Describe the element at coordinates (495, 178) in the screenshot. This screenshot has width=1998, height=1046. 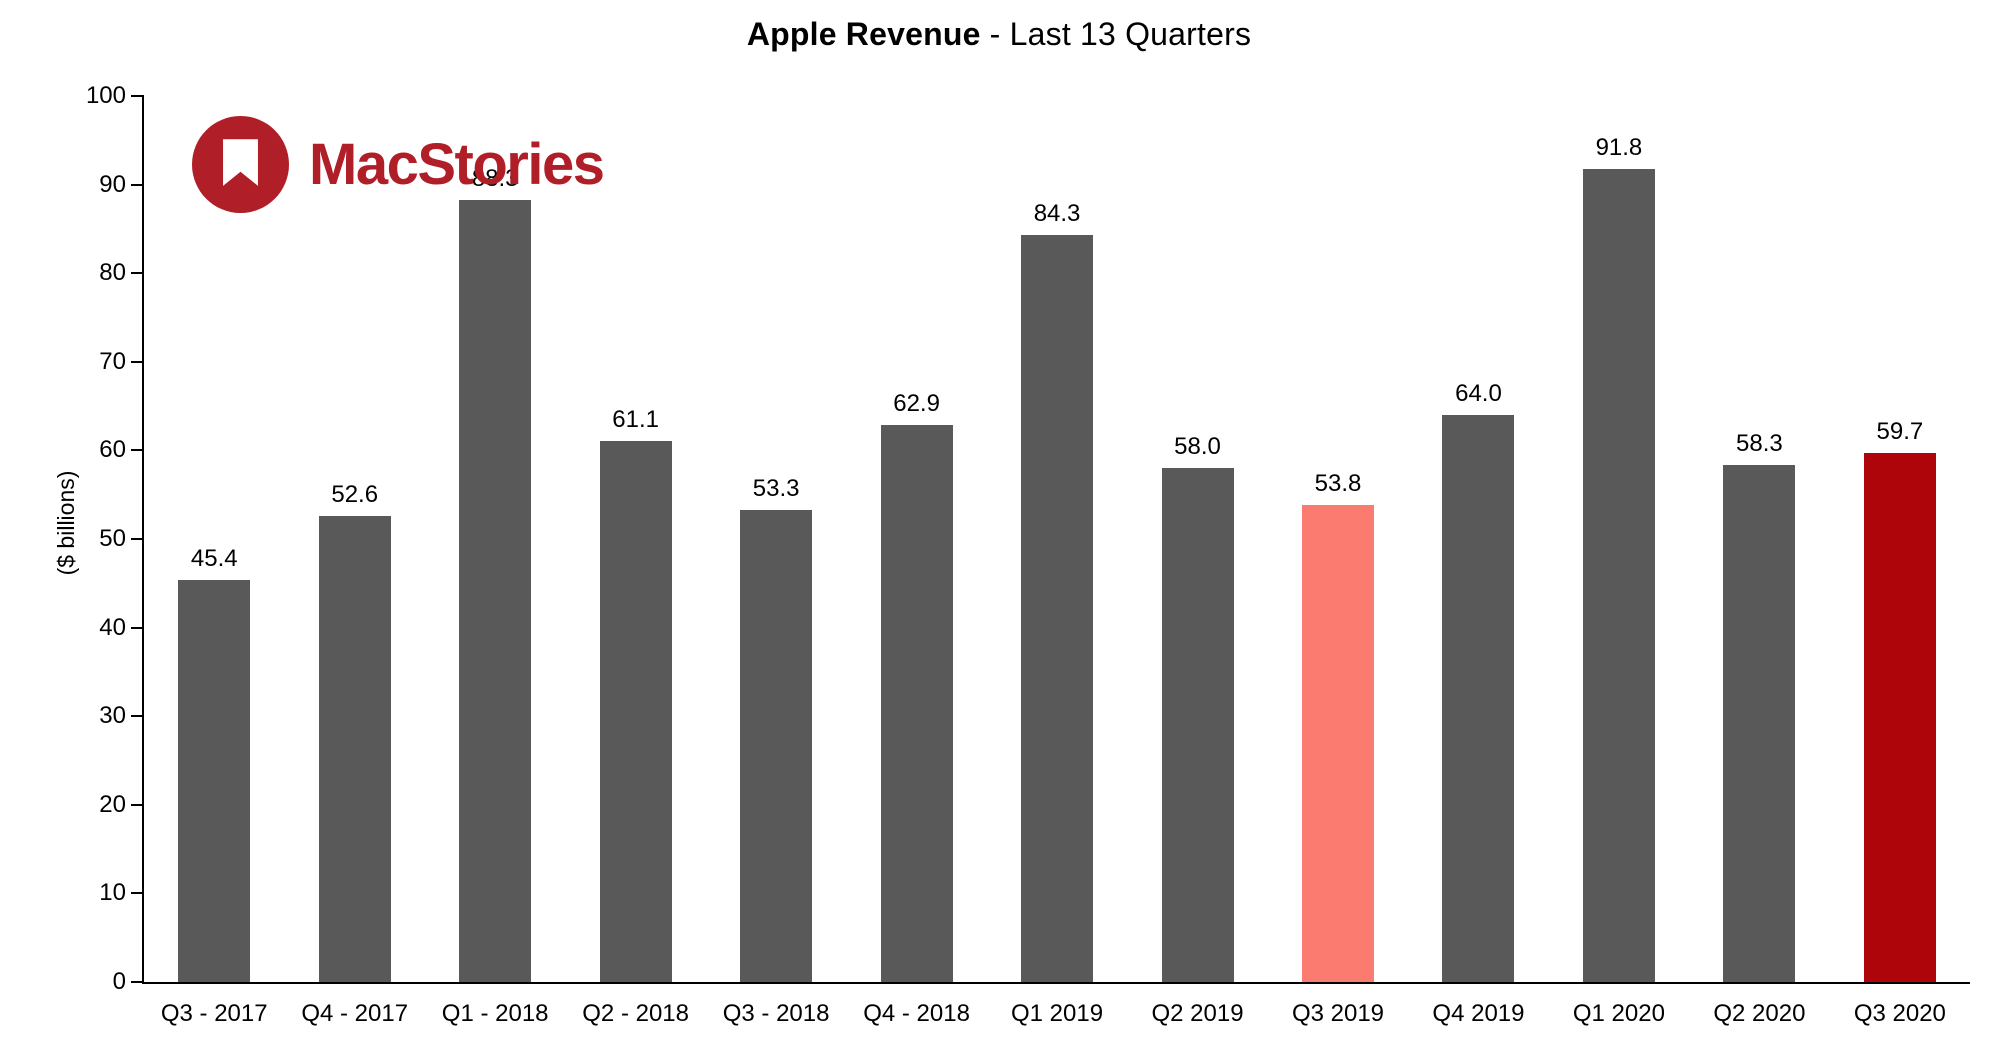
I see `bar-value-label: 88.3` at that location.